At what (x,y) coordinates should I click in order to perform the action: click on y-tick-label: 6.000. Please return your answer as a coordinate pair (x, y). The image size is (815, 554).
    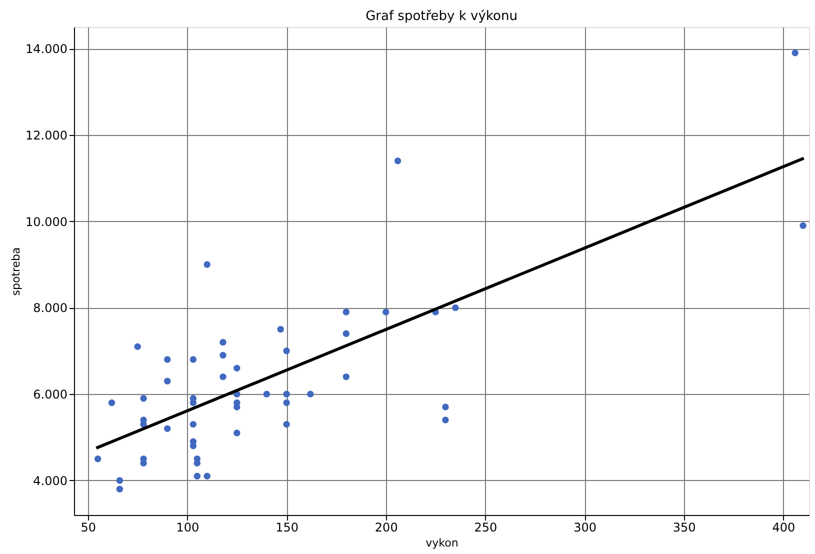
    Looking at the image, I should click on (50, 395).